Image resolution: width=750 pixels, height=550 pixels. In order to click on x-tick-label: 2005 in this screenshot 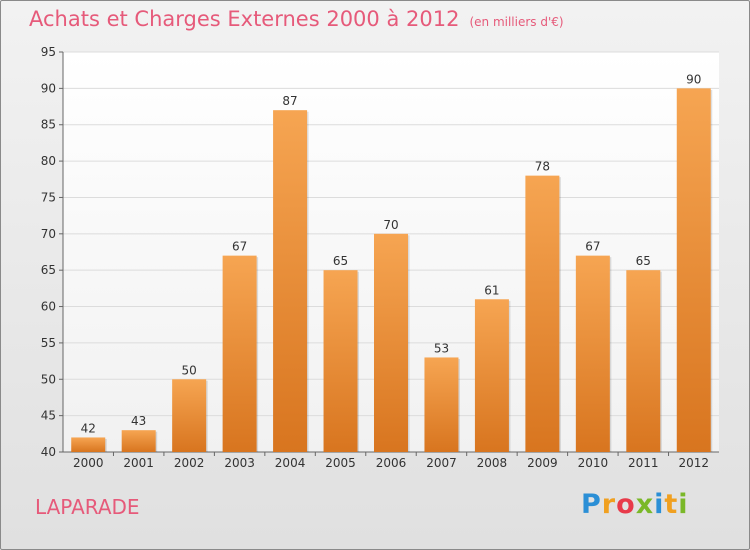, I will do `click(340, 463)`.